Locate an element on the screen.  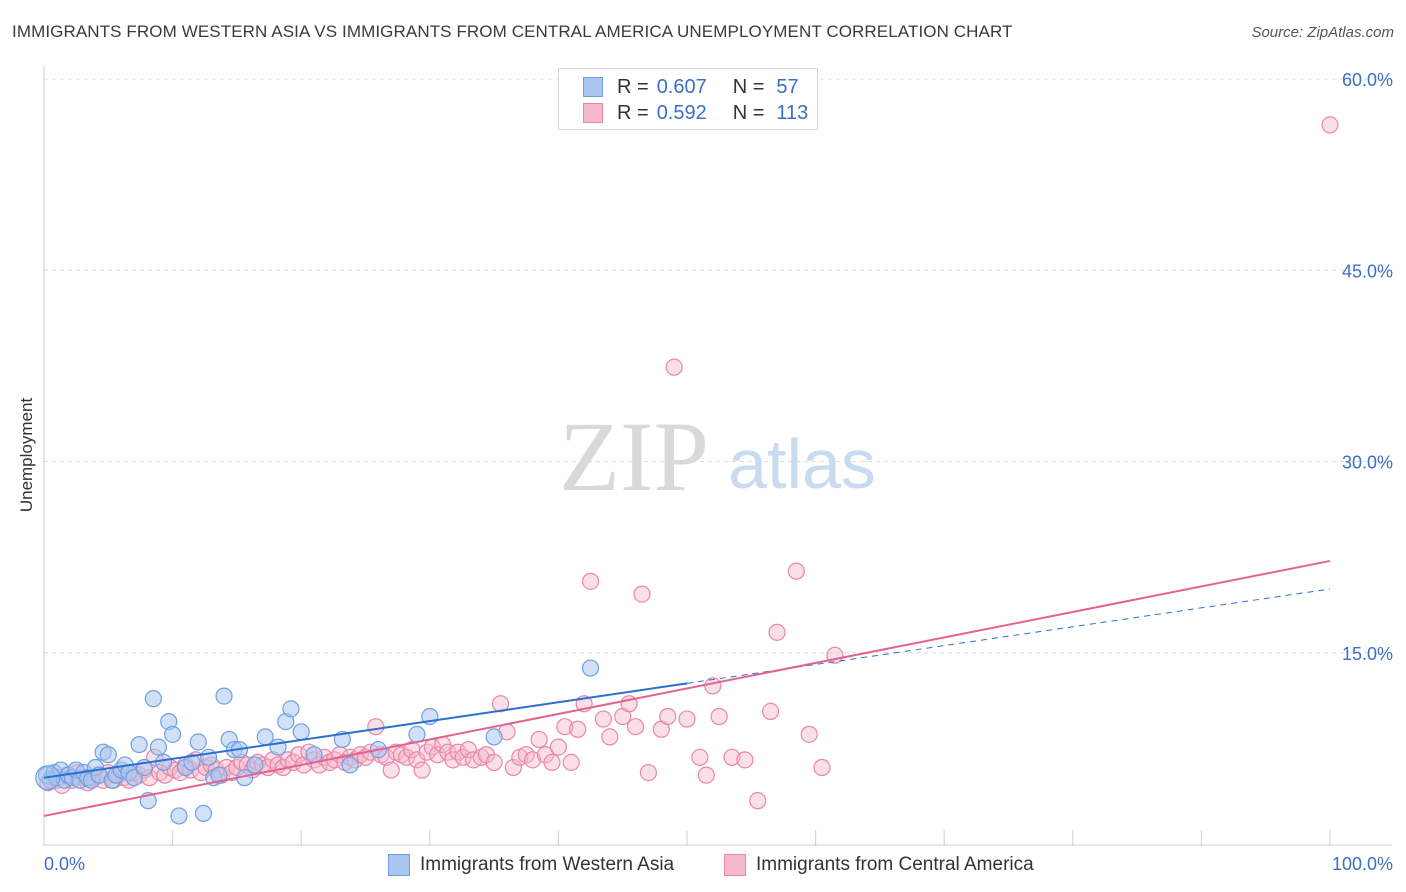
y-tick-label: 60.0% is located at coordinates (1367, 80).